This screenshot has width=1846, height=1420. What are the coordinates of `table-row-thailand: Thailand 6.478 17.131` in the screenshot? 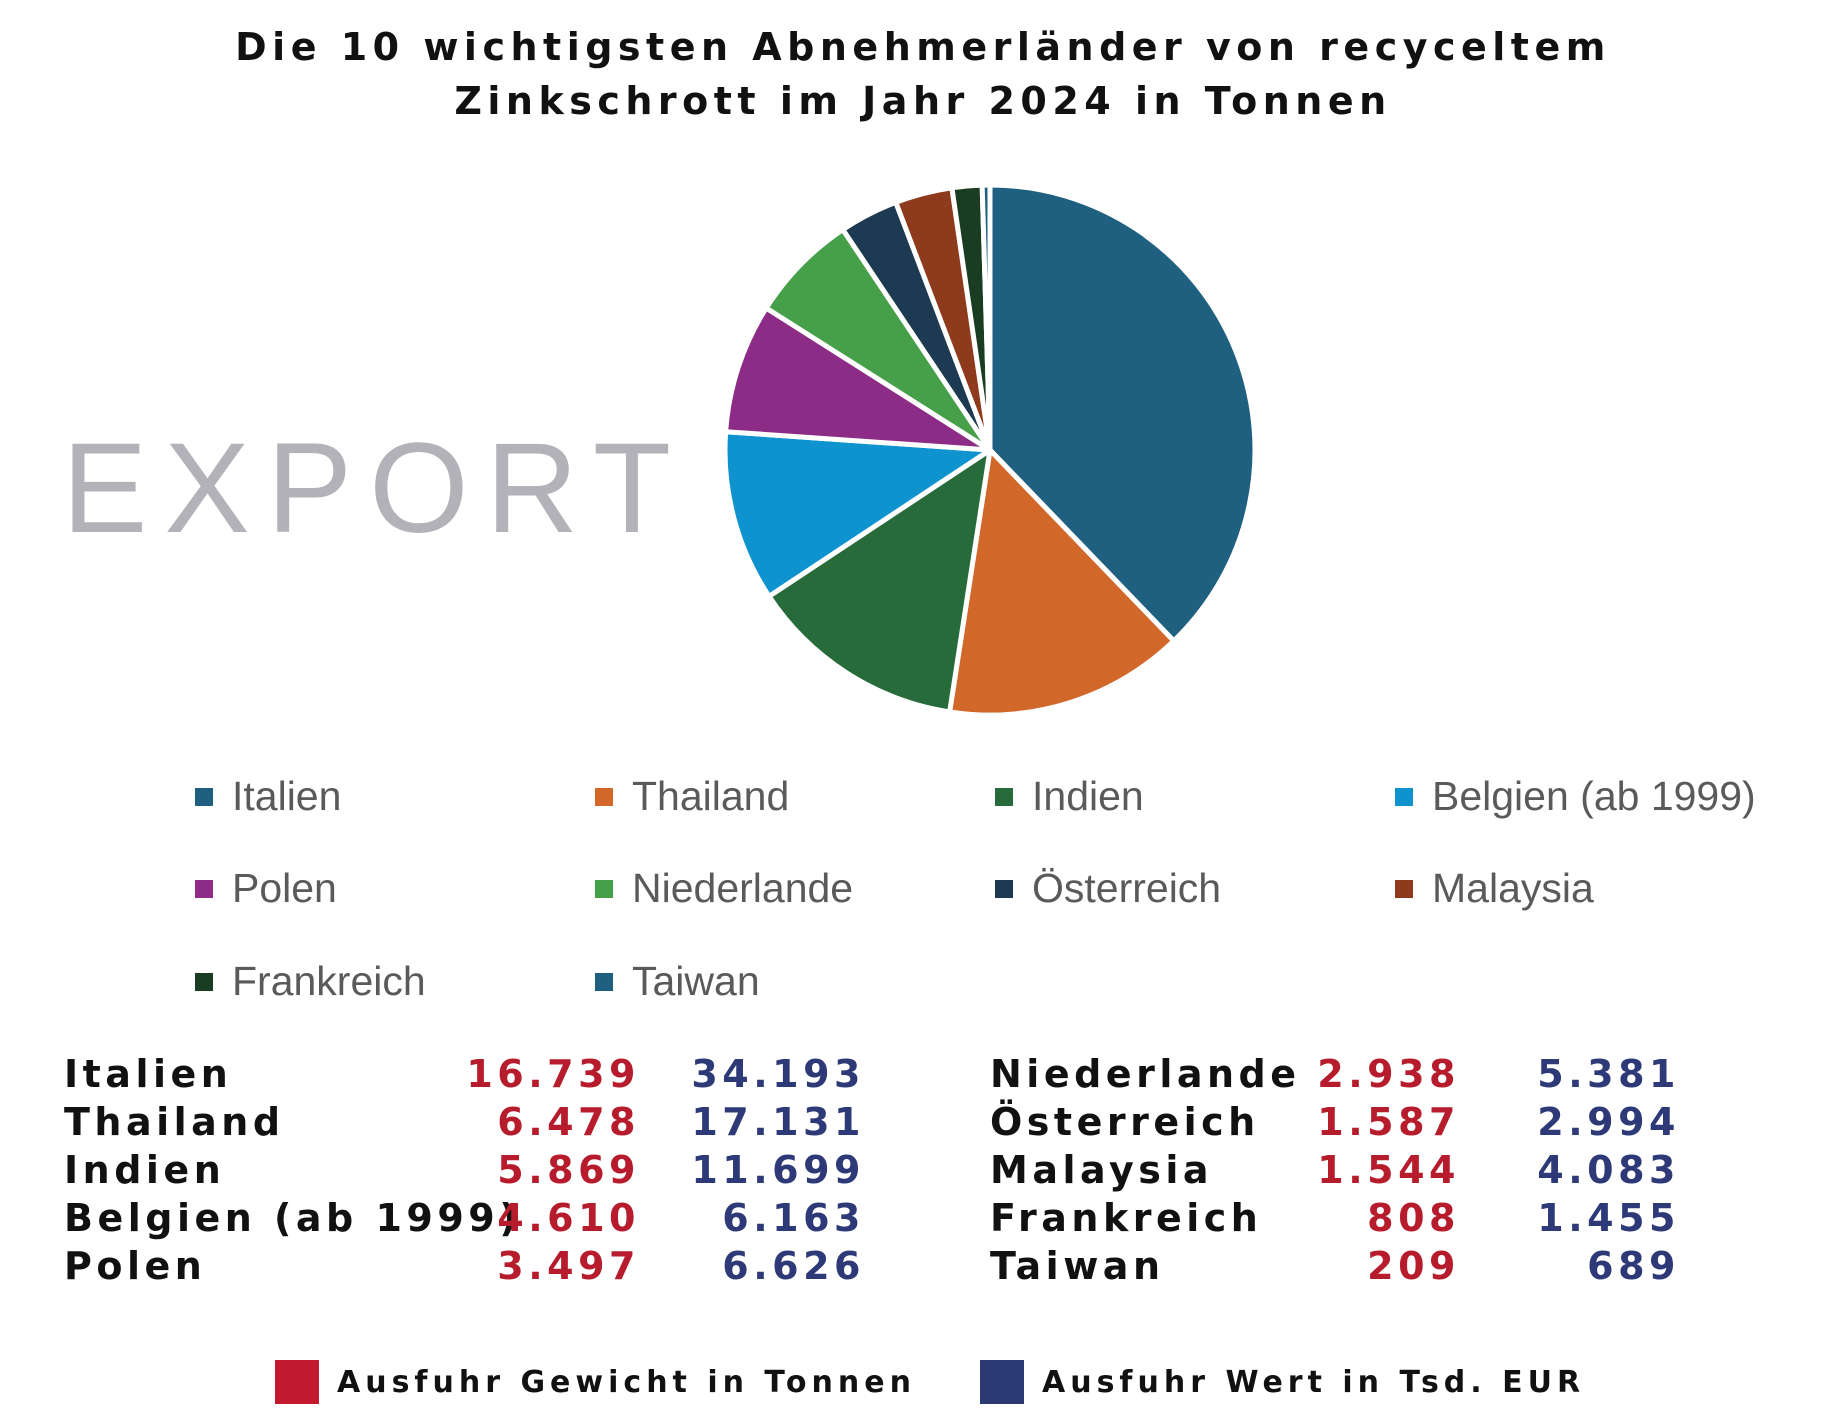 It's located at (923, 1122).